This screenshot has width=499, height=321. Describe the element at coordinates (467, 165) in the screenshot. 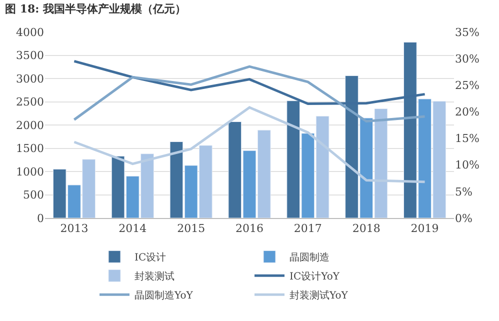

I see `y2-tick-label: 10%` at that location.